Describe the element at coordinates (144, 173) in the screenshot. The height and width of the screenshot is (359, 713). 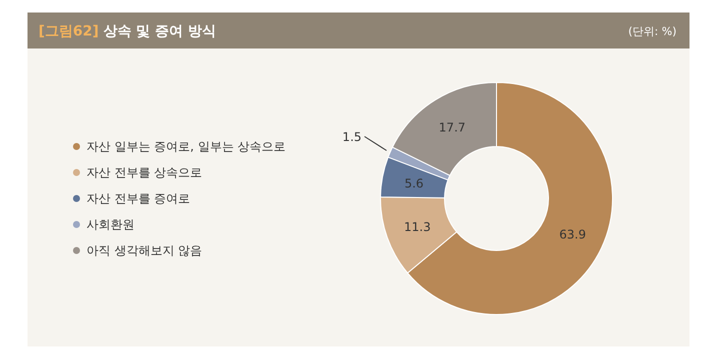
I see `legend-label: 자산 전부를 상속으로` at that location.